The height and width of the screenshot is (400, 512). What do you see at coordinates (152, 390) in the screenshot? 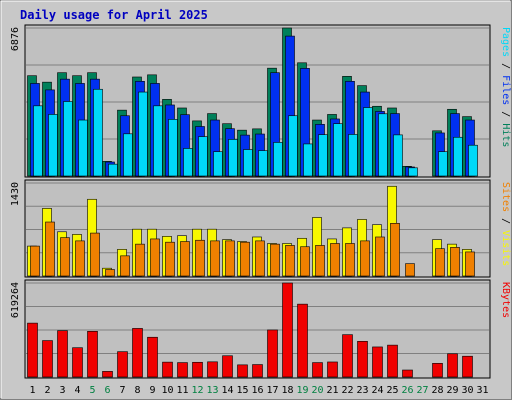
I see `x-tick-label: 9` at bounding box center [152, 390].